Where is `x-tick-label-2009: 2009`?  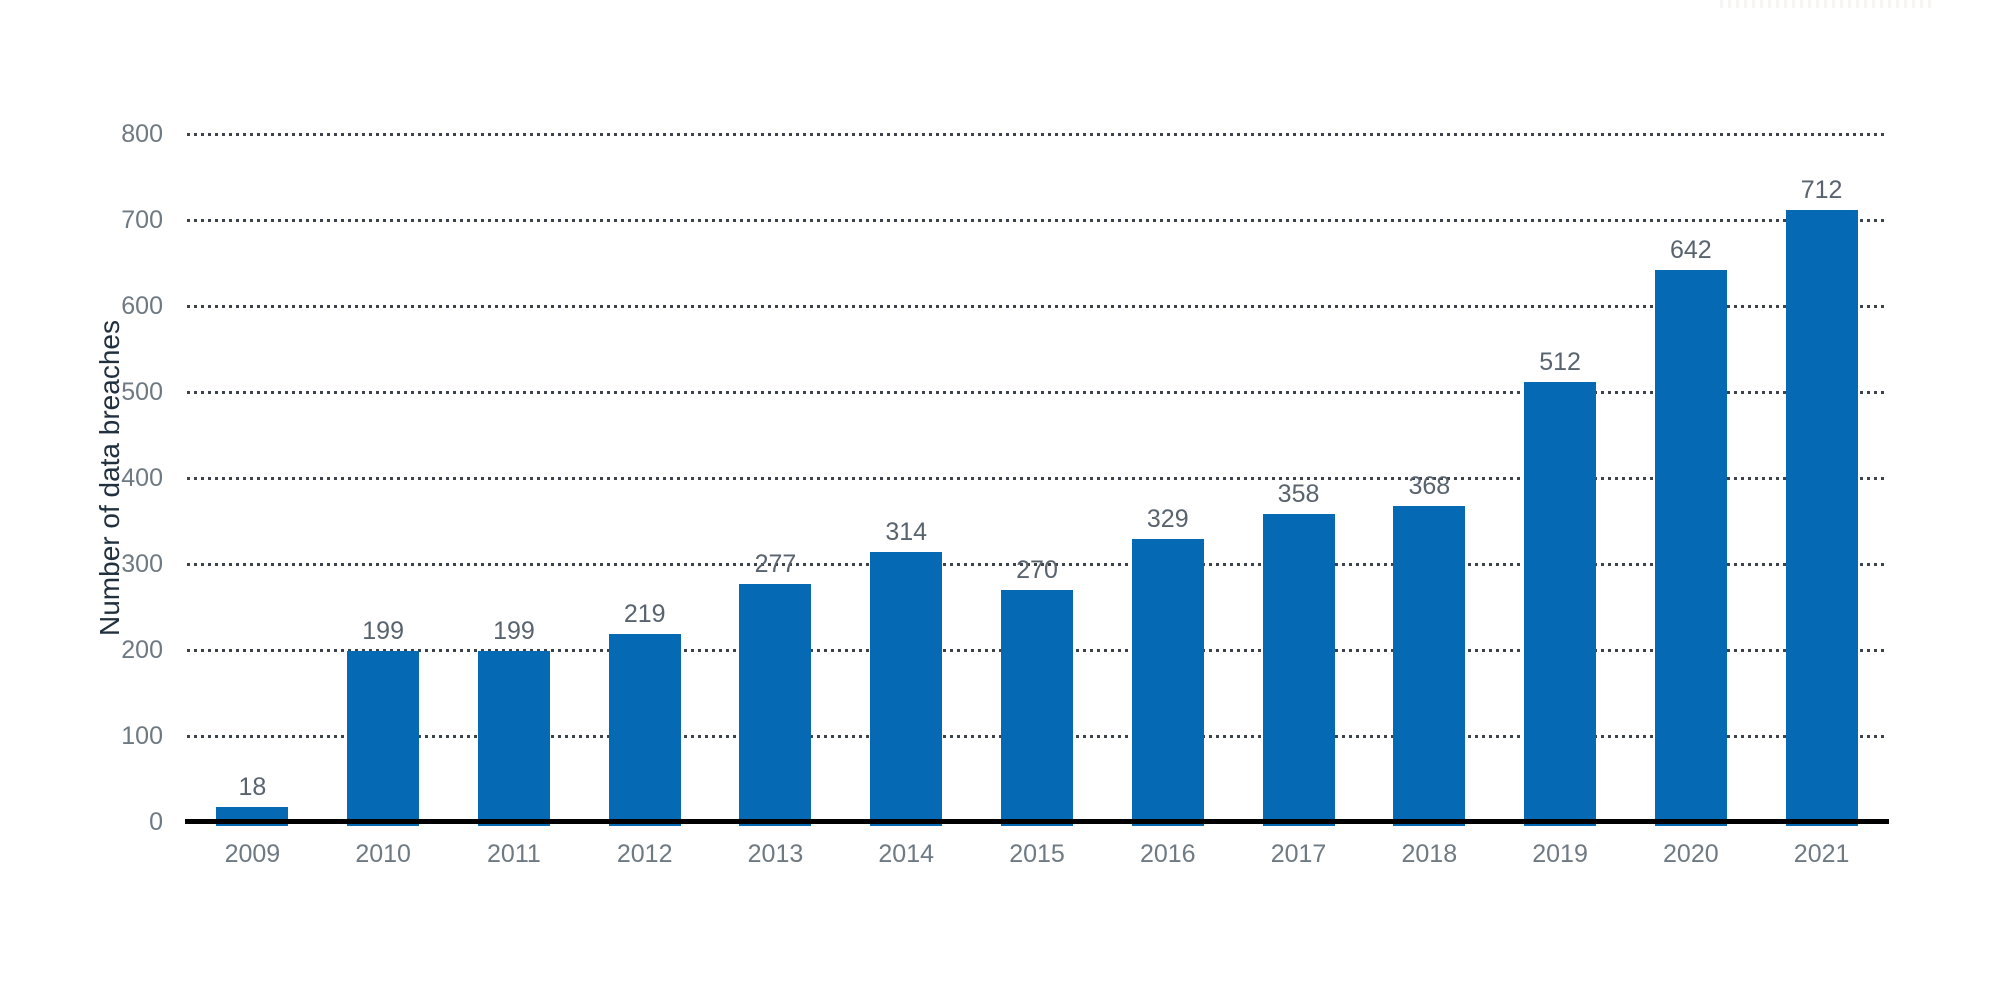
x-tick-label-2009: 2009 is located at coordinates (252, 854).